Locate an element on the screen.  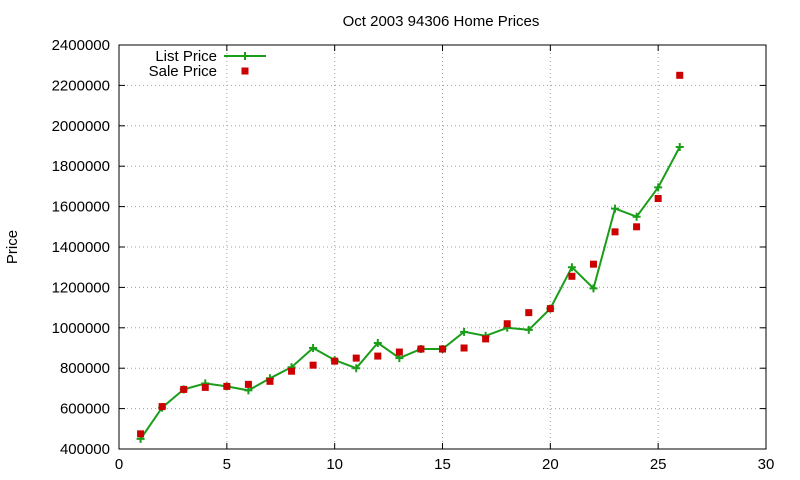
x-tick-label: 0 is located at coordinates (119, 464).